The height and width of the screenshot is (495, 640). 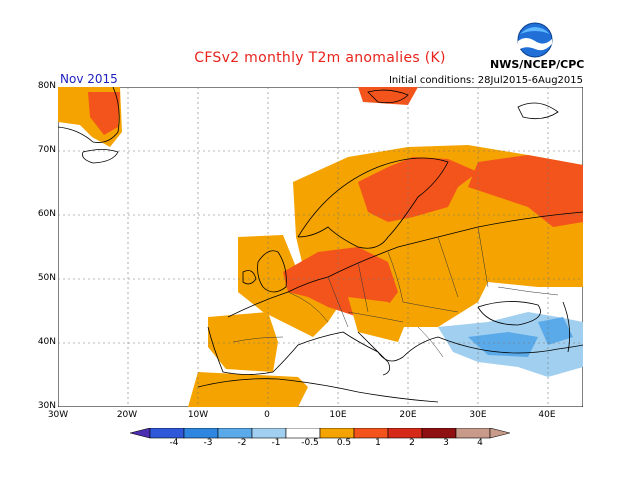 What do you see at coordinates (478, 415) in the screenshot?
I see `lon-label-30e: 30E` at bounding box center [478, 415].